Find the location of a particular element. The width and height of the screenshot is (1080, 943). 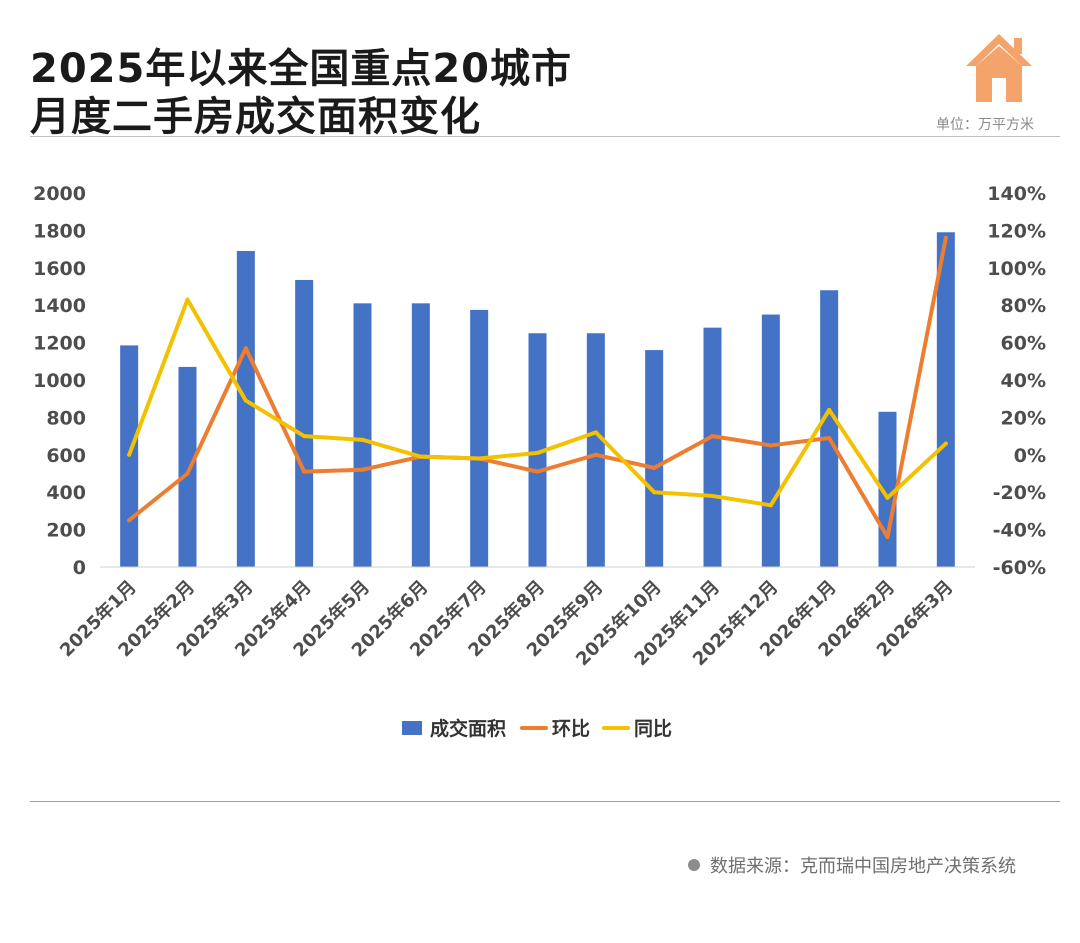

y-right-tick: 100% is located at coordinates (1016, 269).